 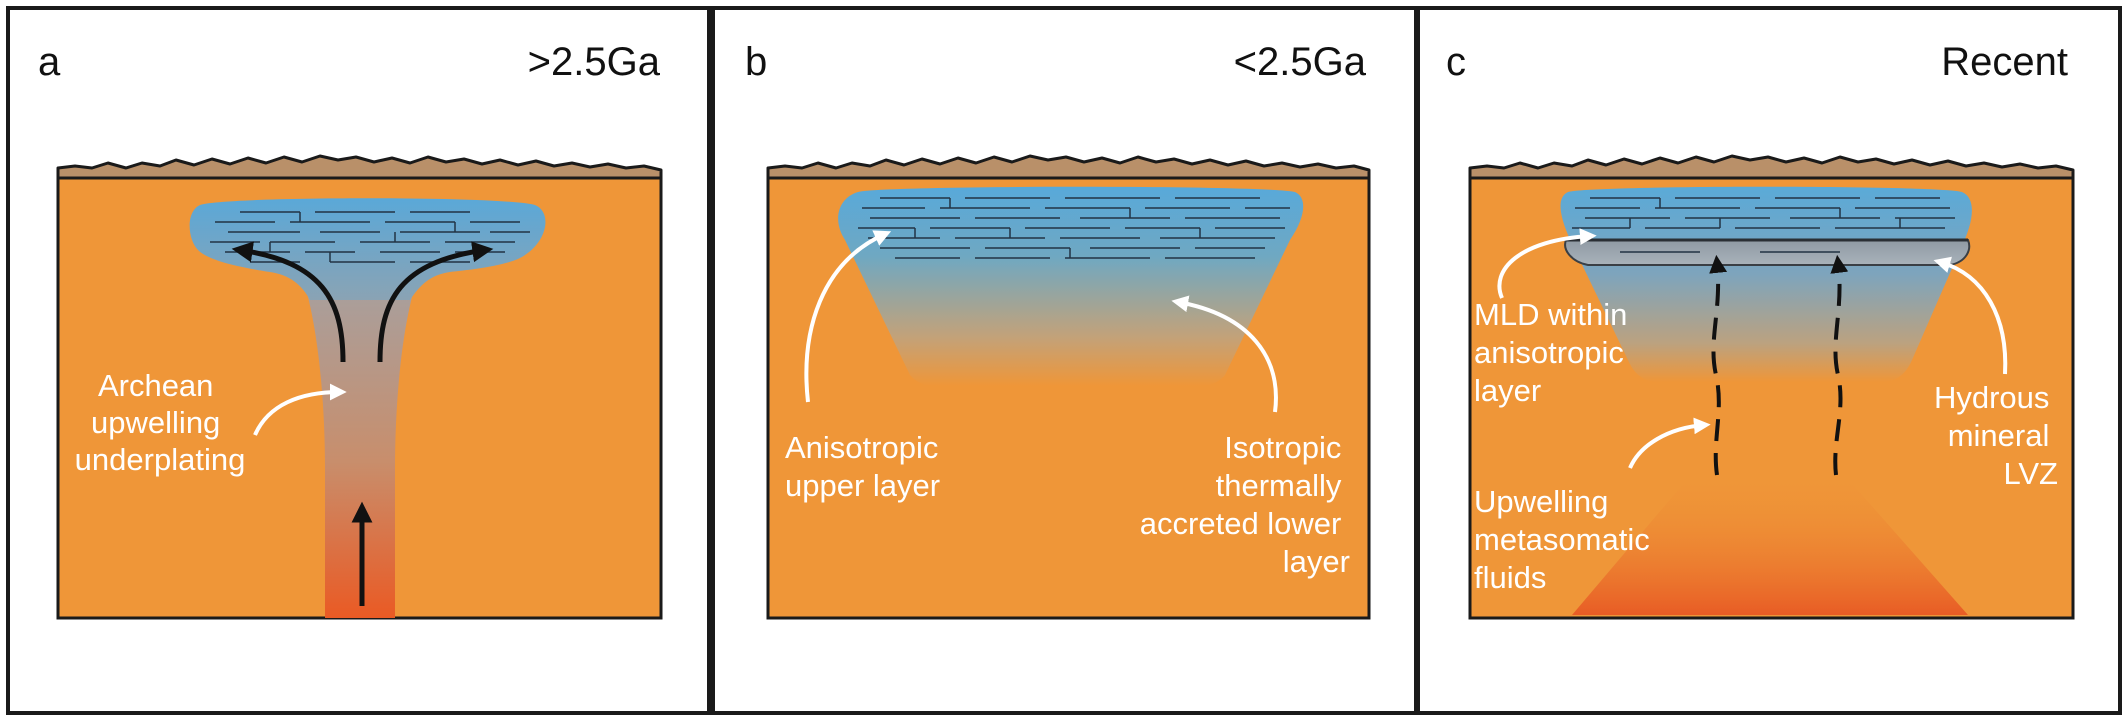 I want to click on panel-b-crust, so click(x=1068, y=167).